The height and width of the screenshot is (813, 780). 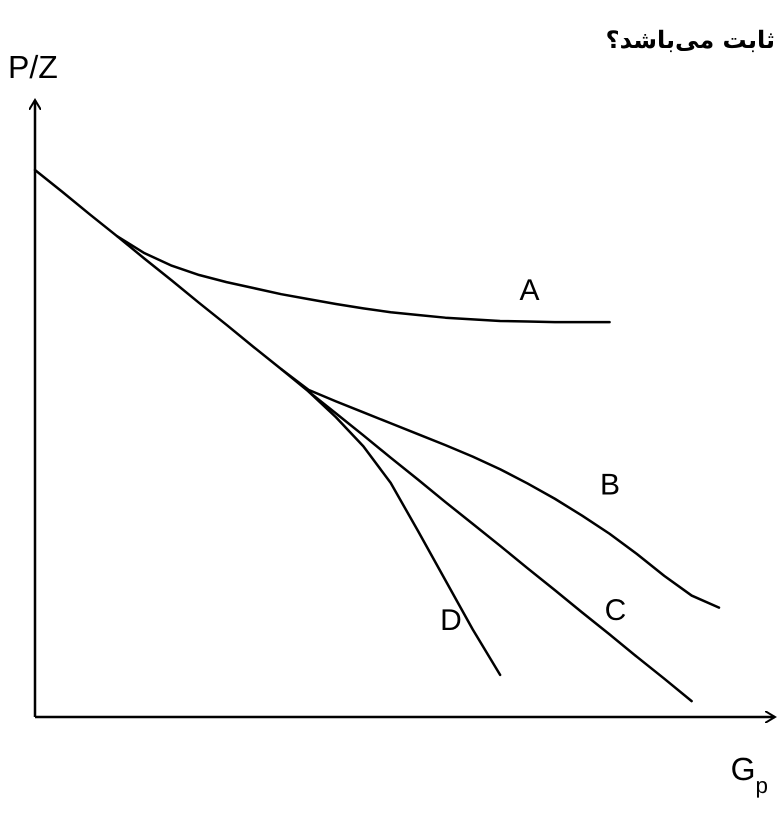 I want to click on series-label: C, so click(x=615, y=611).